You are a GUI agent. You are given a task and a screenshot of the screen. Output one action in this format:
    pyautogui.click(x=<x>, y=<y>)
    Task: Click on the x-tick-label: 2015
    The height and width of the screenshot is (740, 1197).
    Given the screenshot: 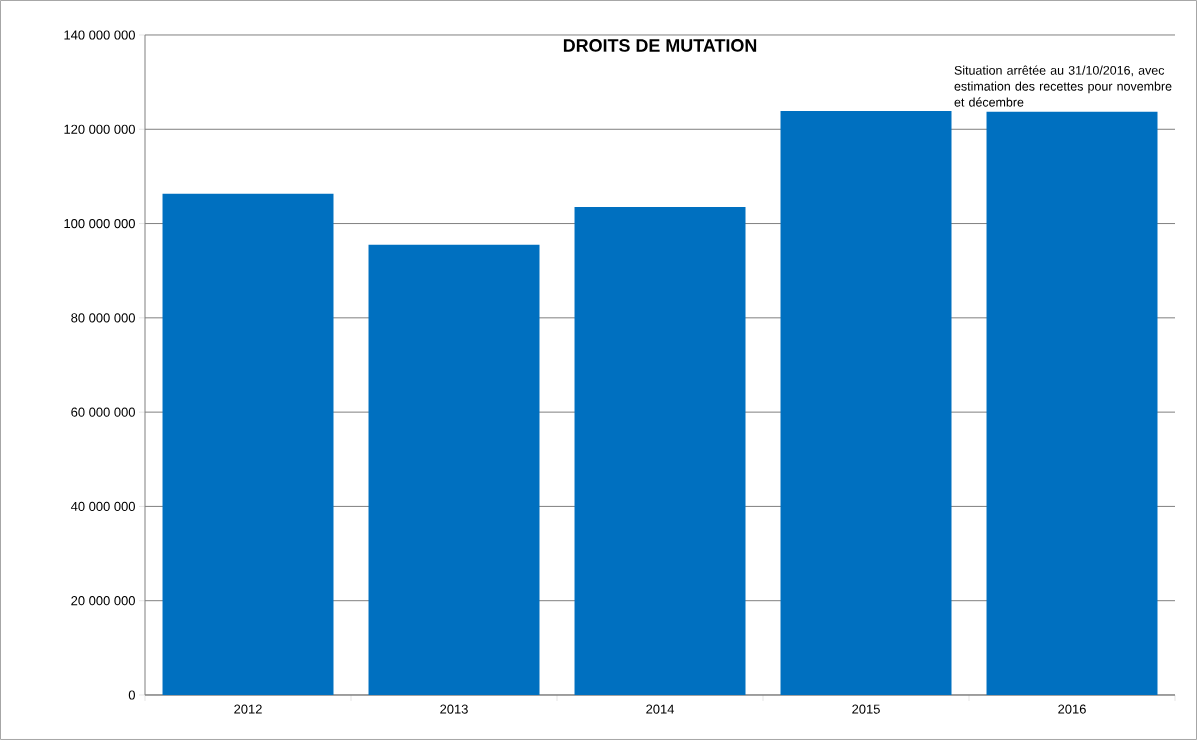 What is the action you would take?
    pyautogui.click(x=866, y=709)
    